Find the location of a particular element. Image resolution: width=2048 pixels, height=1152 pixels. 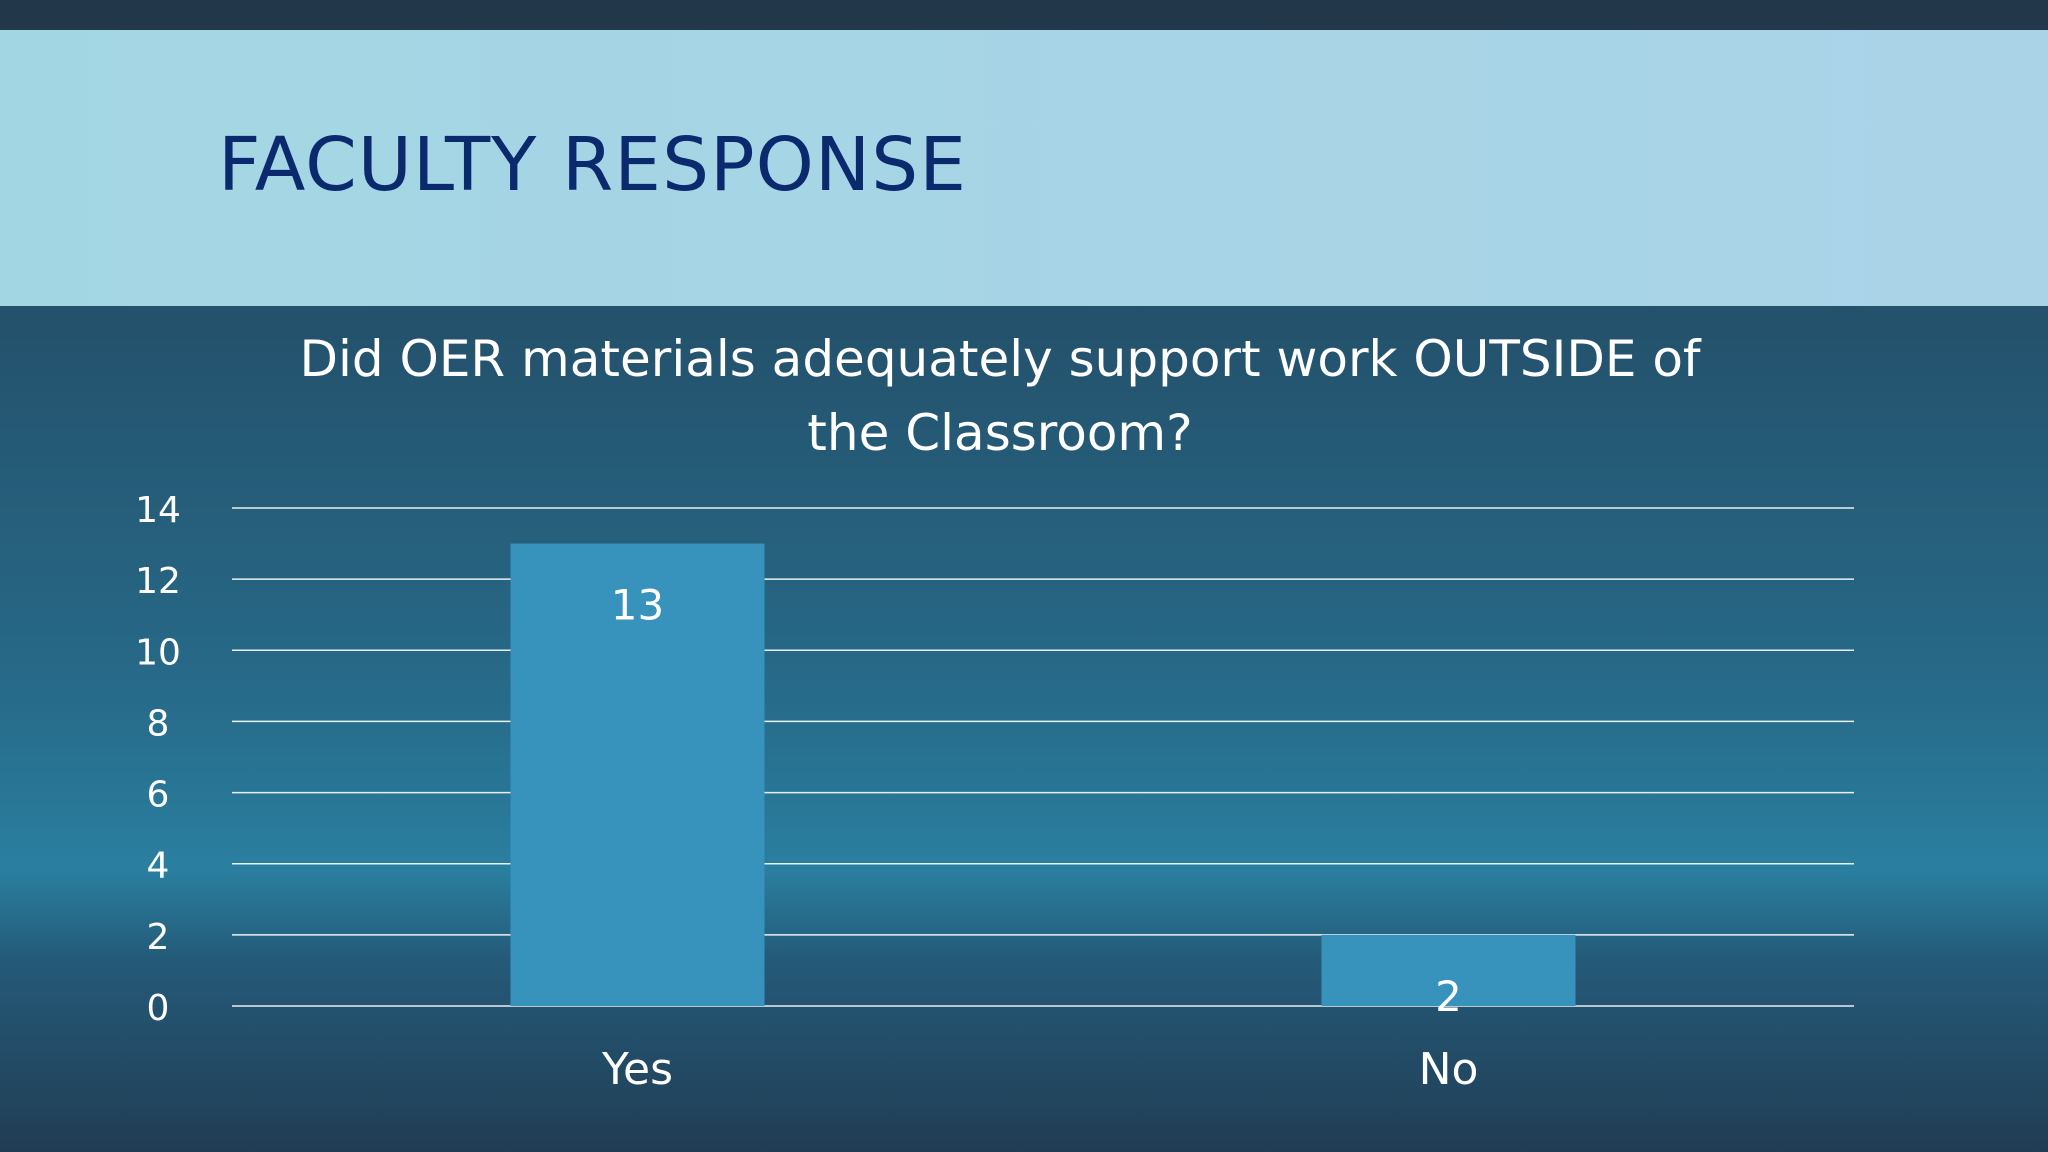

slide-title: FACULTY RESPONSE is located at coordinates (592, 165).